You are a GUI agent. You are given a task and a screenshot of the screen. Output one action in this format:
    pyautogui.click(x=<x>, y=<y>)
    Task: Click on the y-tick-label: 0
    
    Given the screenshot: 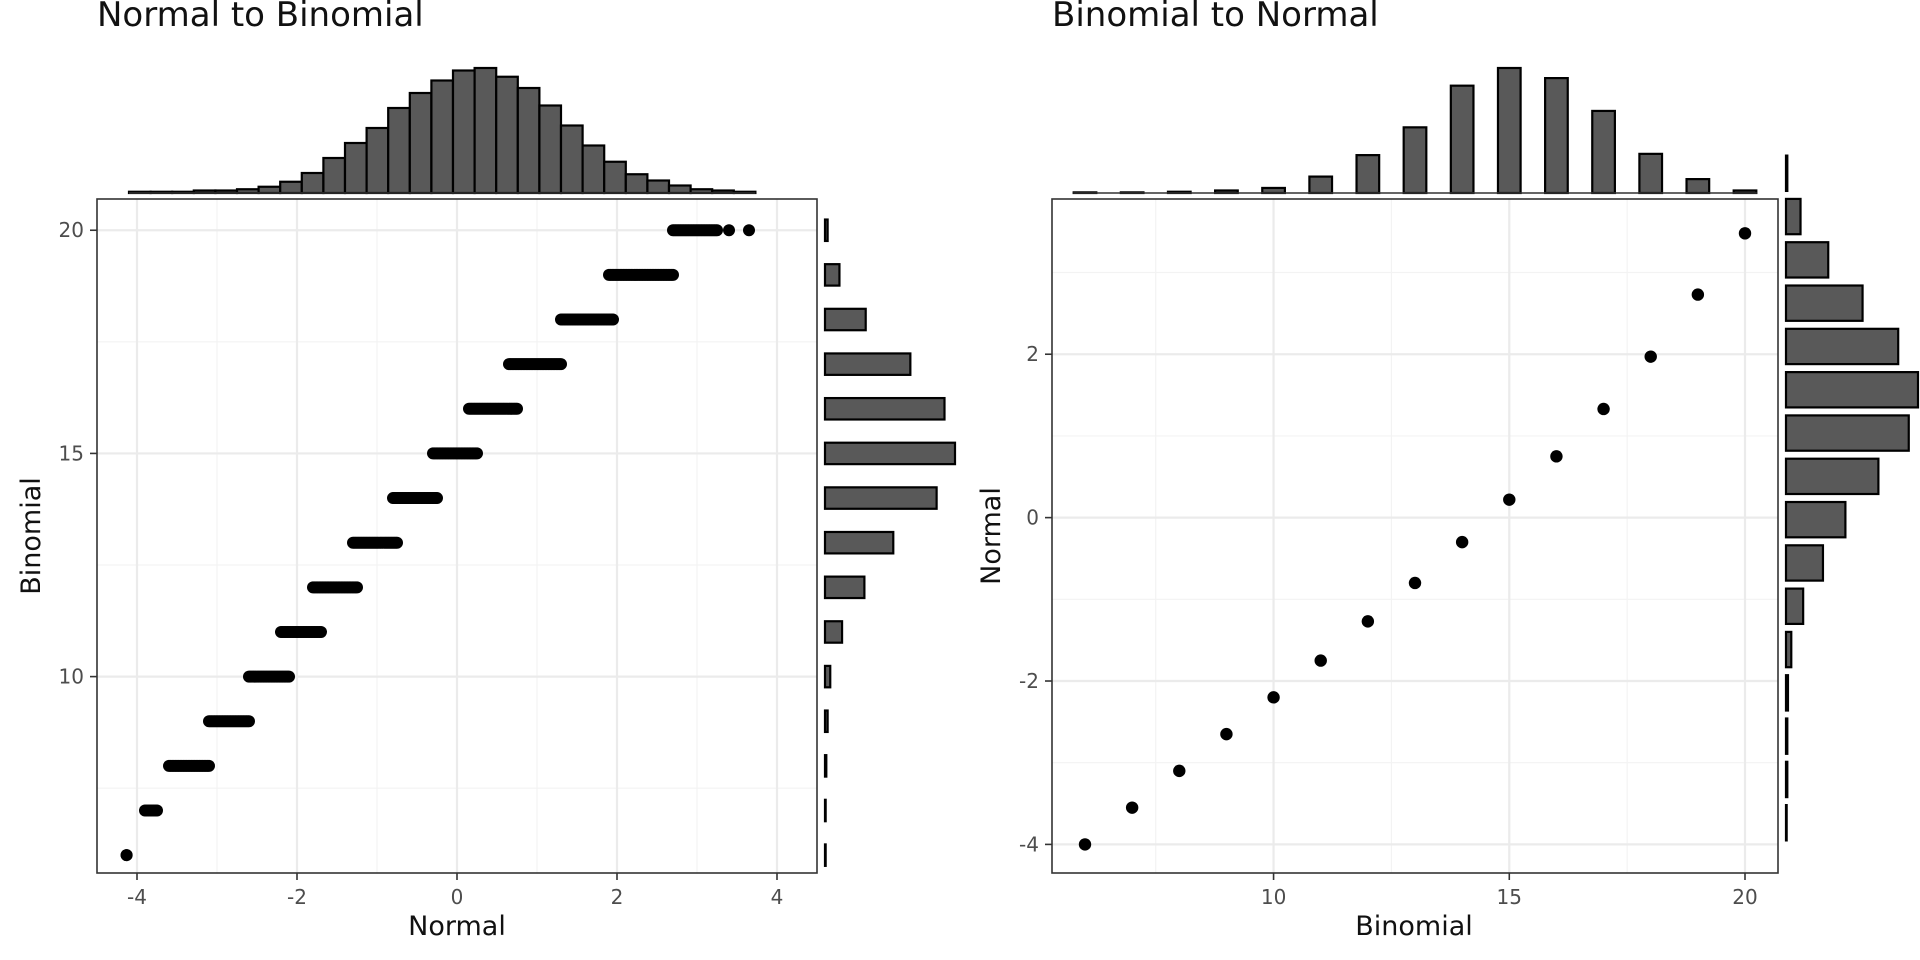 What is the action you would take?
    pyautogui.click(x=1032, y=518)
    